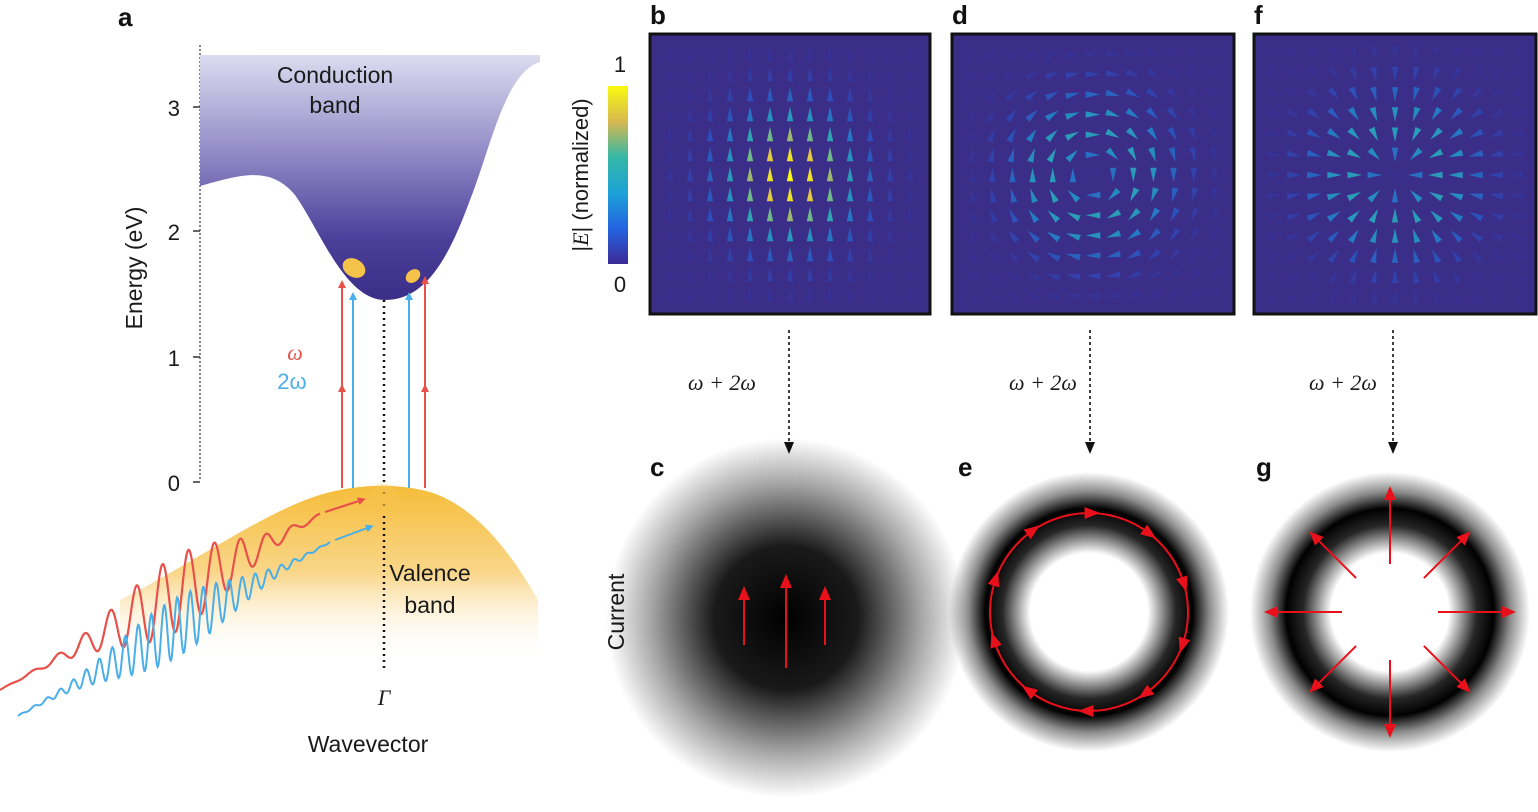 The image size is (1538, 812). I want to click on gamma-label: Γ, so click(384, 697).